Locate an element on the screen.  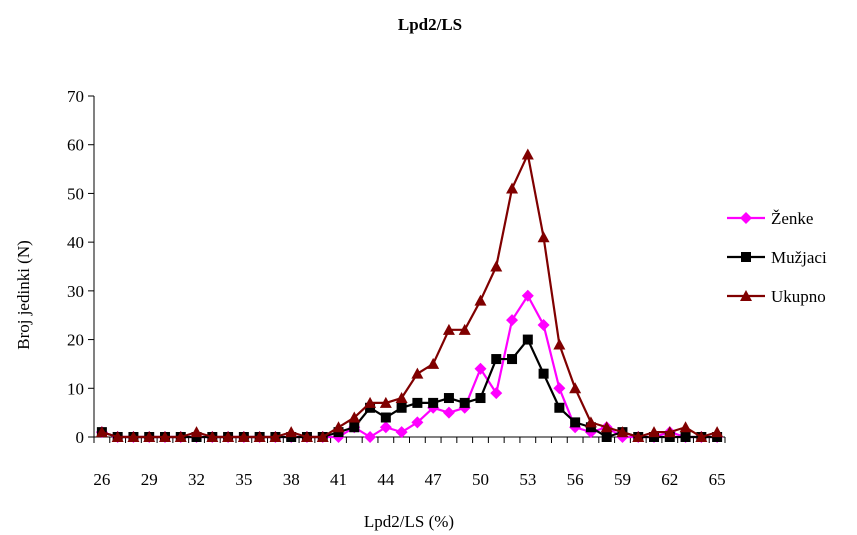
y-tick-label: 10 is located at coordinates (75, 388).